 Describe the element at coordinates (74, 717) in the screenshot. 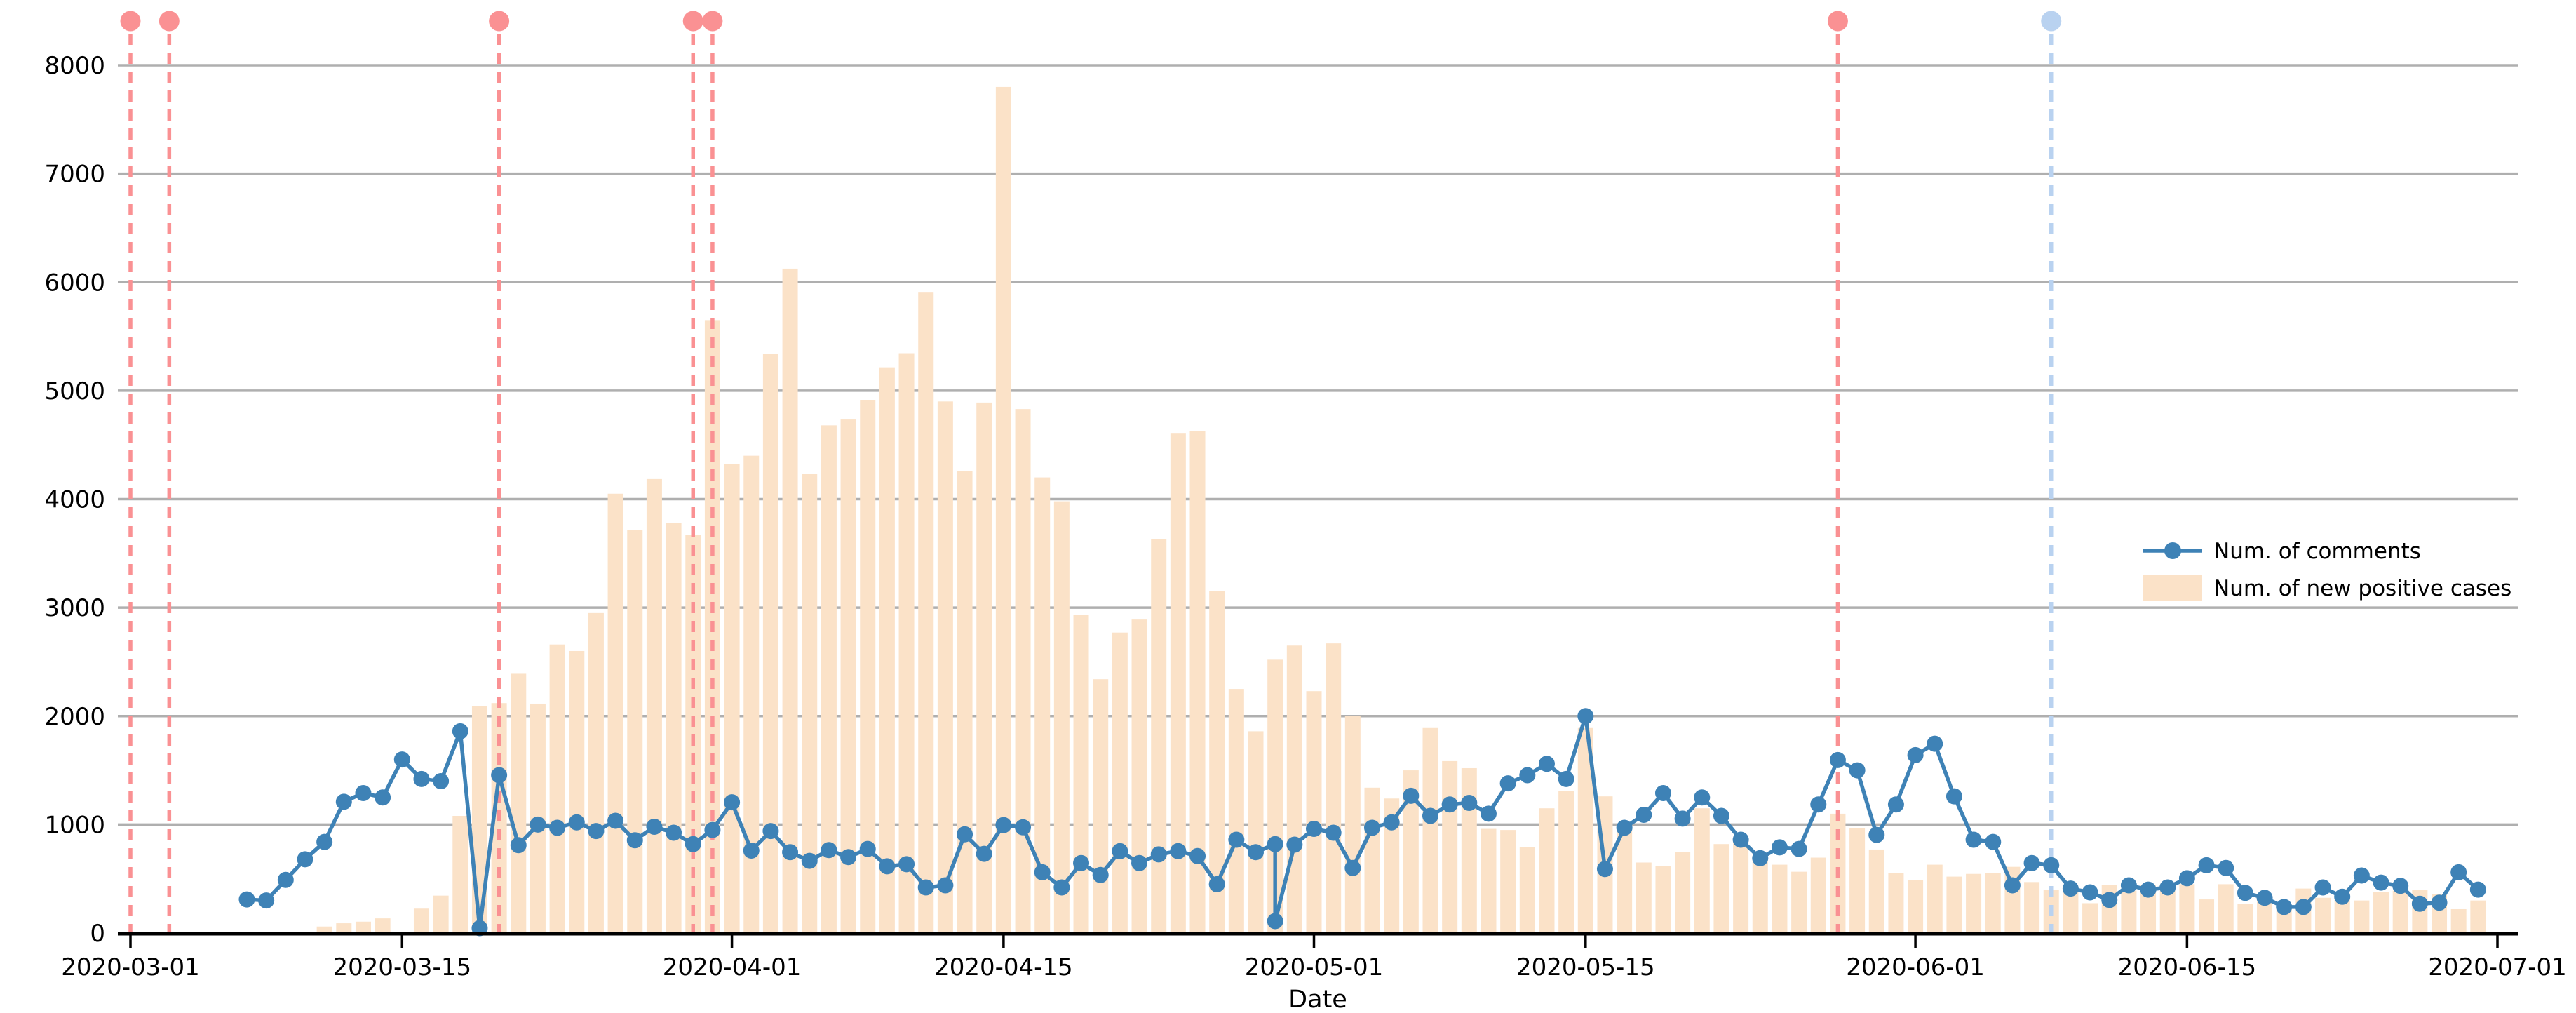

I see `y-tick-label: 2000` at that location.